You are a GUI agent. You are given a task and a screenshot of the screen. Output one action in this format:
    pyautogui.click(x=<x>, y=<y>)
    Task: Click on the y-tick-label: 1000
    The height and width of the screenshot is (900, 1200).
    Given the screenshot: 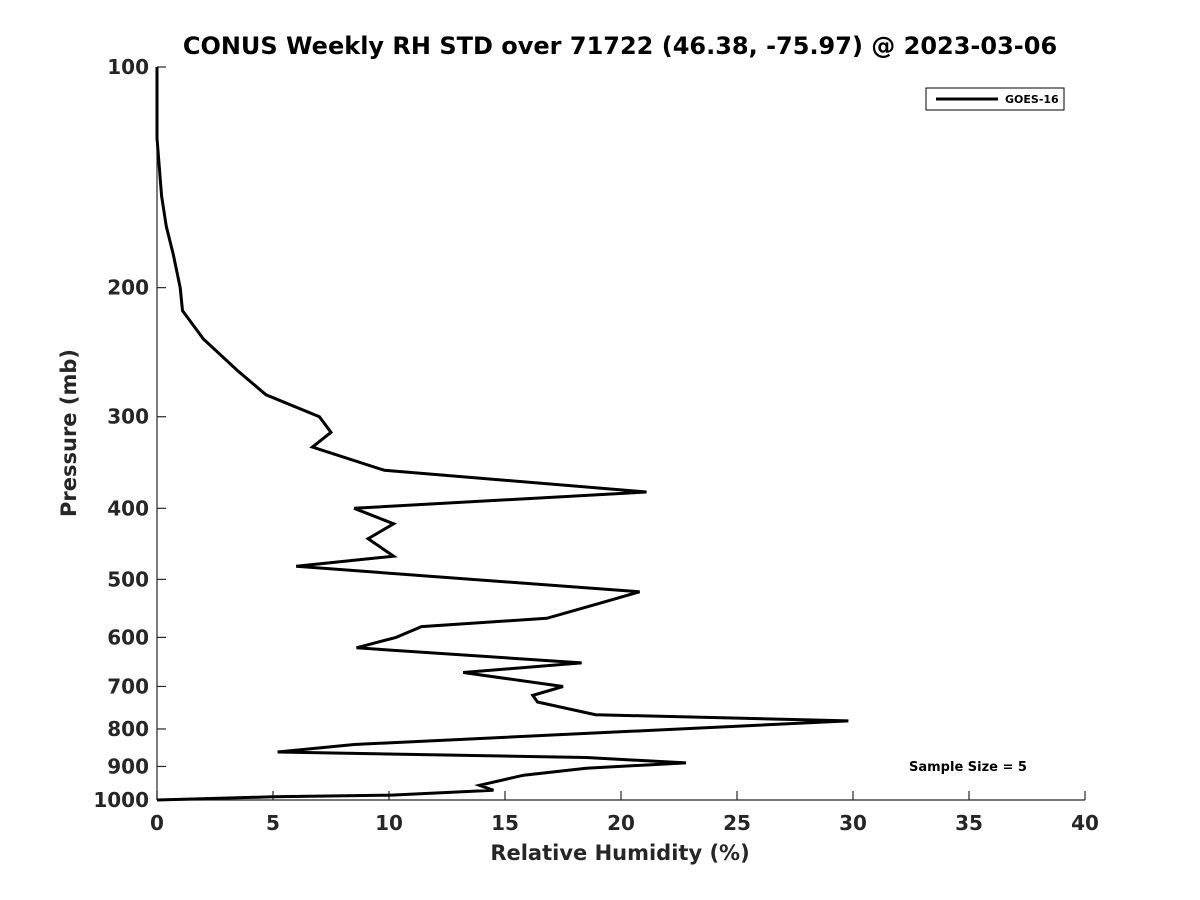 What is the action you would take?
    pyautogui.click(x=121, y=800)
    